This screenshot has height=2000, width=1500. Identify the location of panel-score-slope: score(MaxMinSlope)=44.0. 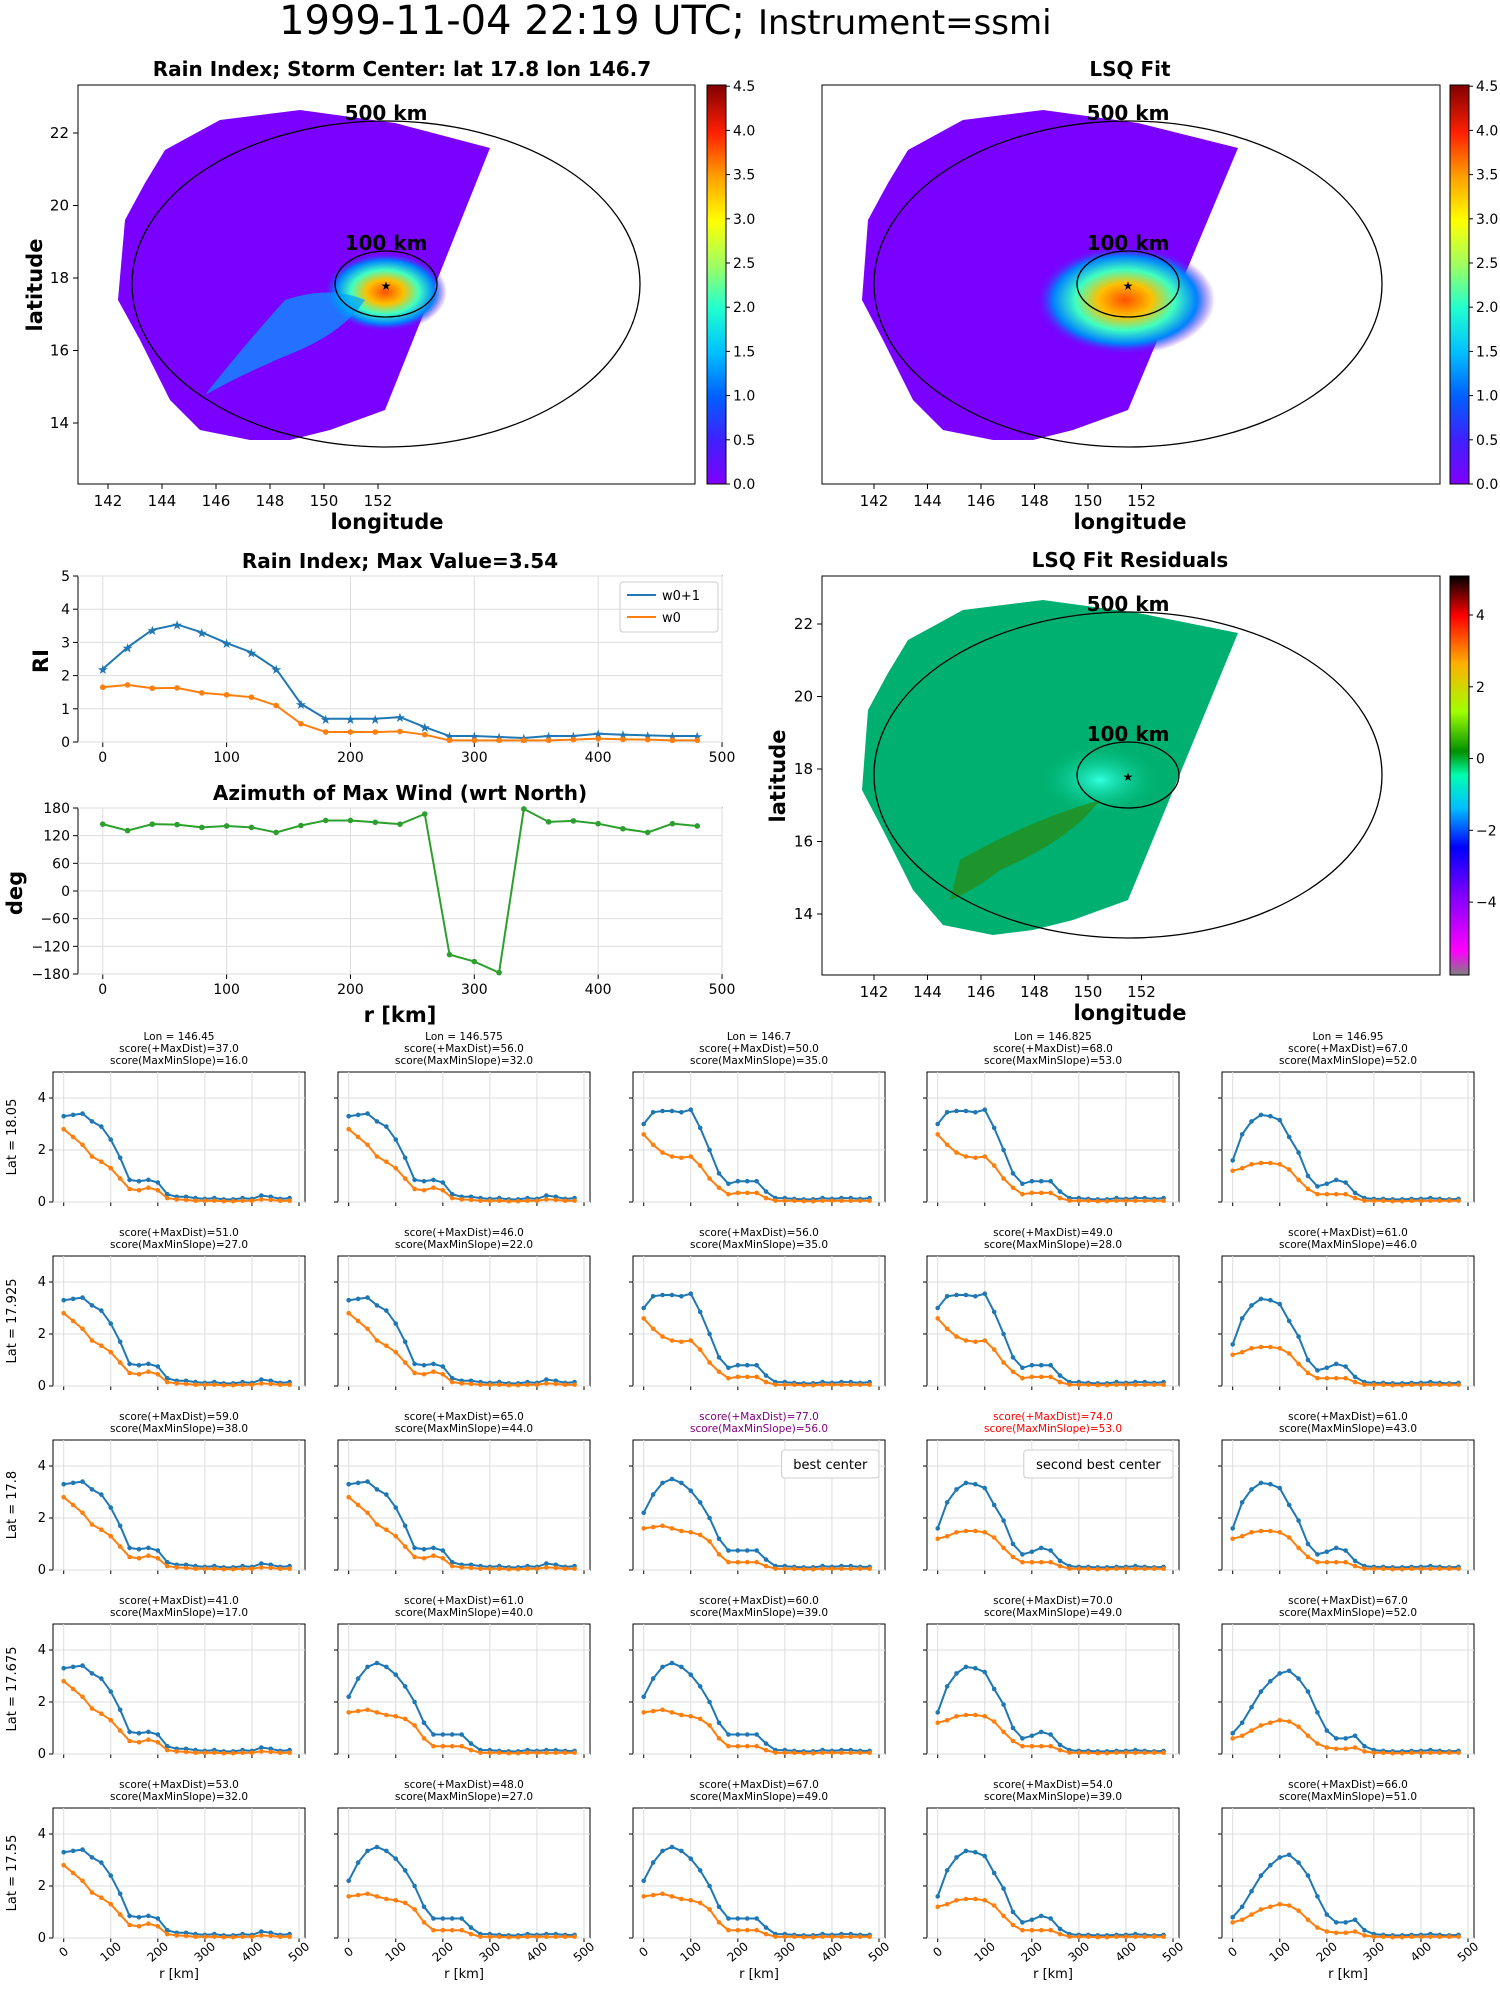
(464, 1429).